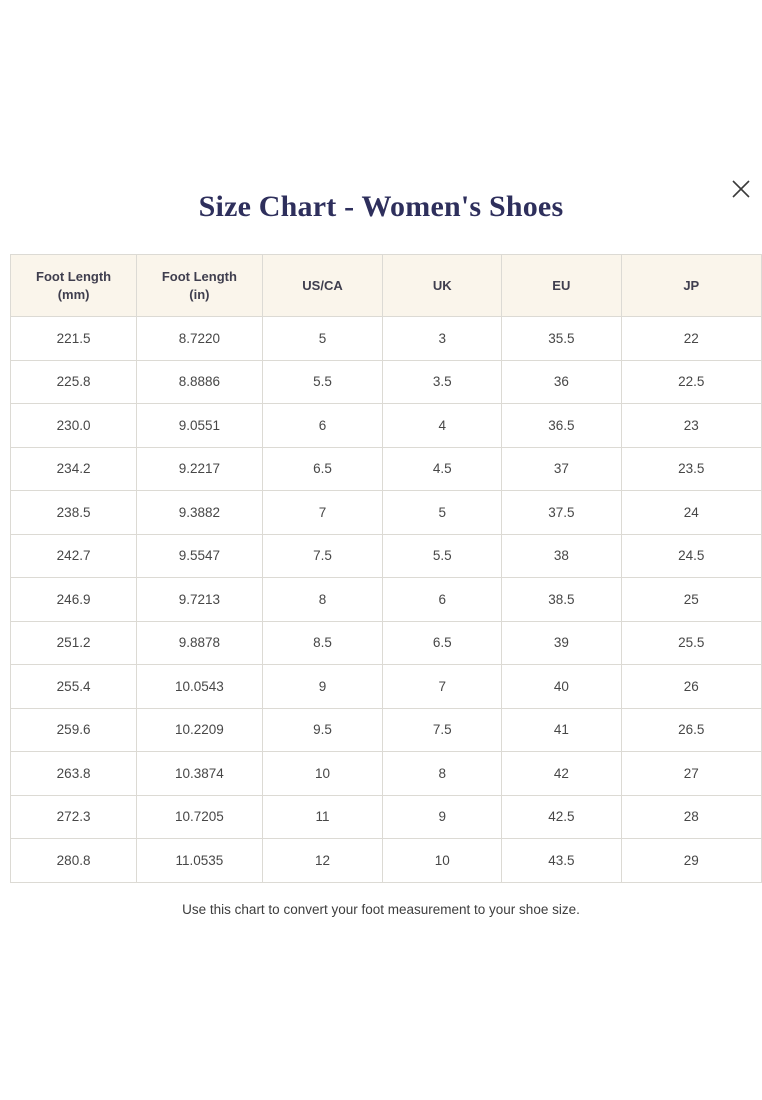 The width and height of the screenshot is (762, 1100). I want to click on table-cell: 37.5, so click(561, 512).